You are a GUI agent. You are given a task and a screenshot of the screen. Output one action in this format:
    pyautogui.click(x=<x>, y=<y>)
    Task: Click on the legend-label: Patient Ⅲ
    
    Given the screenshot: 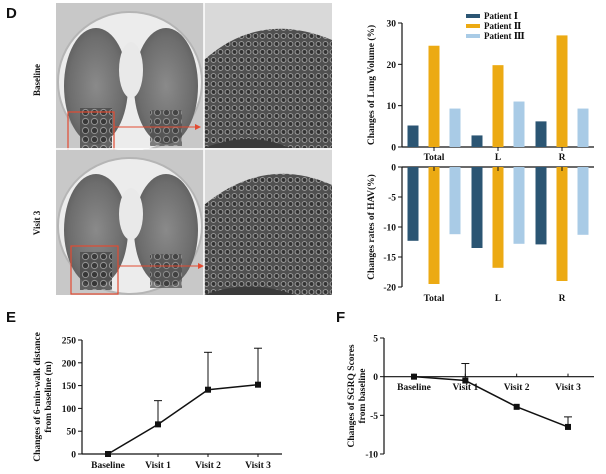 What is the action you would take?
    pyautogui.click(x=504, y=36)
    